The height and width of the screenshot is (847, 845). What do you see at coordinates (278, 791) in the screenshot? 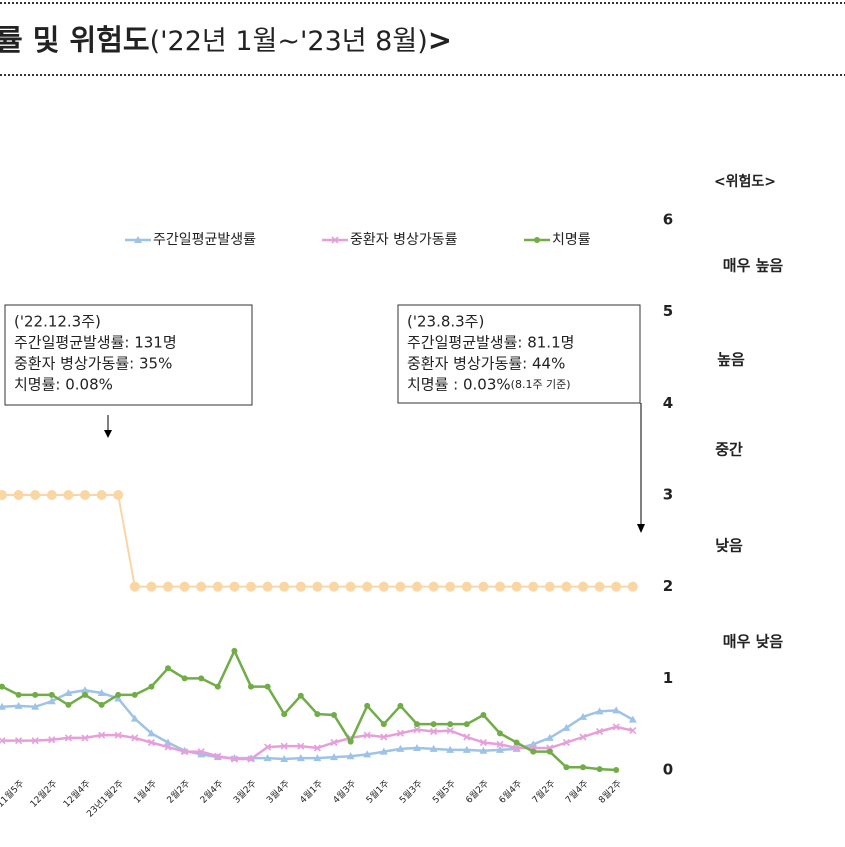
I see `x-tick-label: 3월4주` at bounding box center [278, 791].